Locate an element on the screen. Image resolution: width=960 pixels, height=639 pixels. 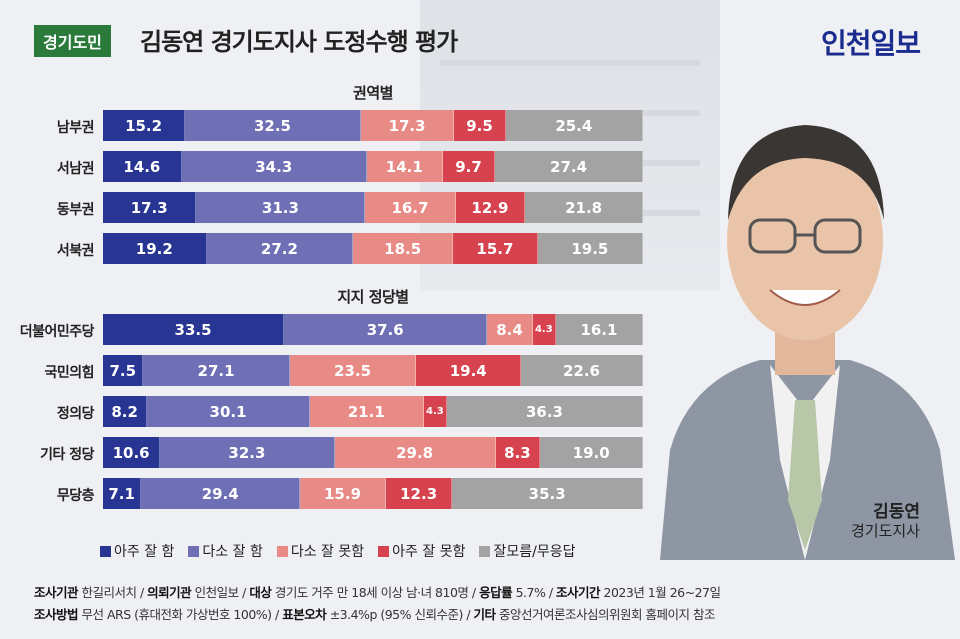
footer-key: 대상 is located at coordinates (260, 592).